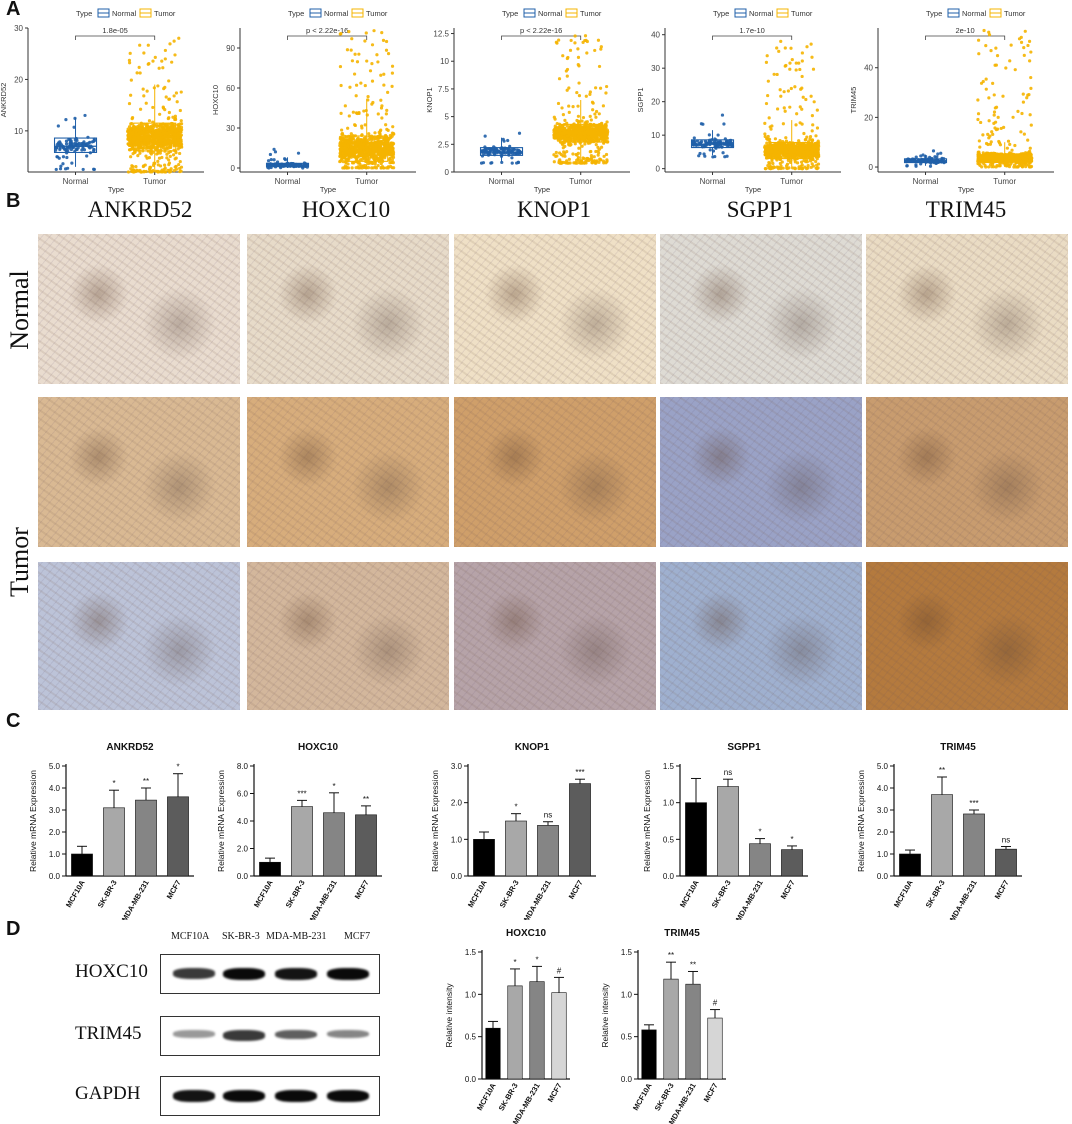  Describe the element at coordinates (215, 100) in the screenshot. I see `y-axis-label: HOXC10` at that location.